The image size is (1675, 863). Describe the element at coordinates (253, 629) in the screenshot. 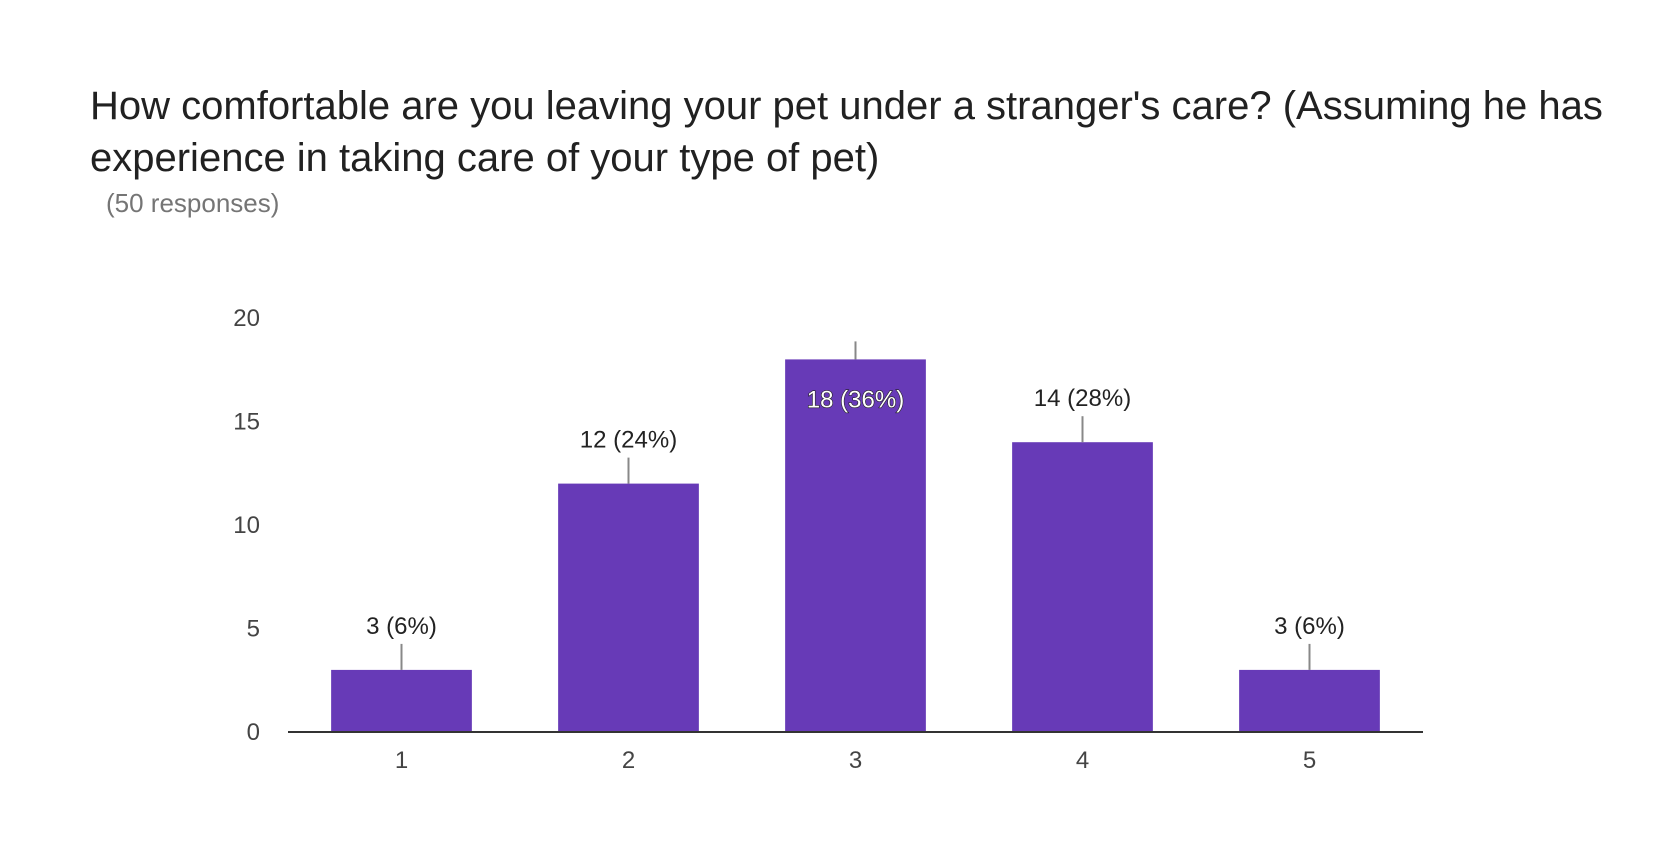

I see `y-tick-label: 5` at that location.